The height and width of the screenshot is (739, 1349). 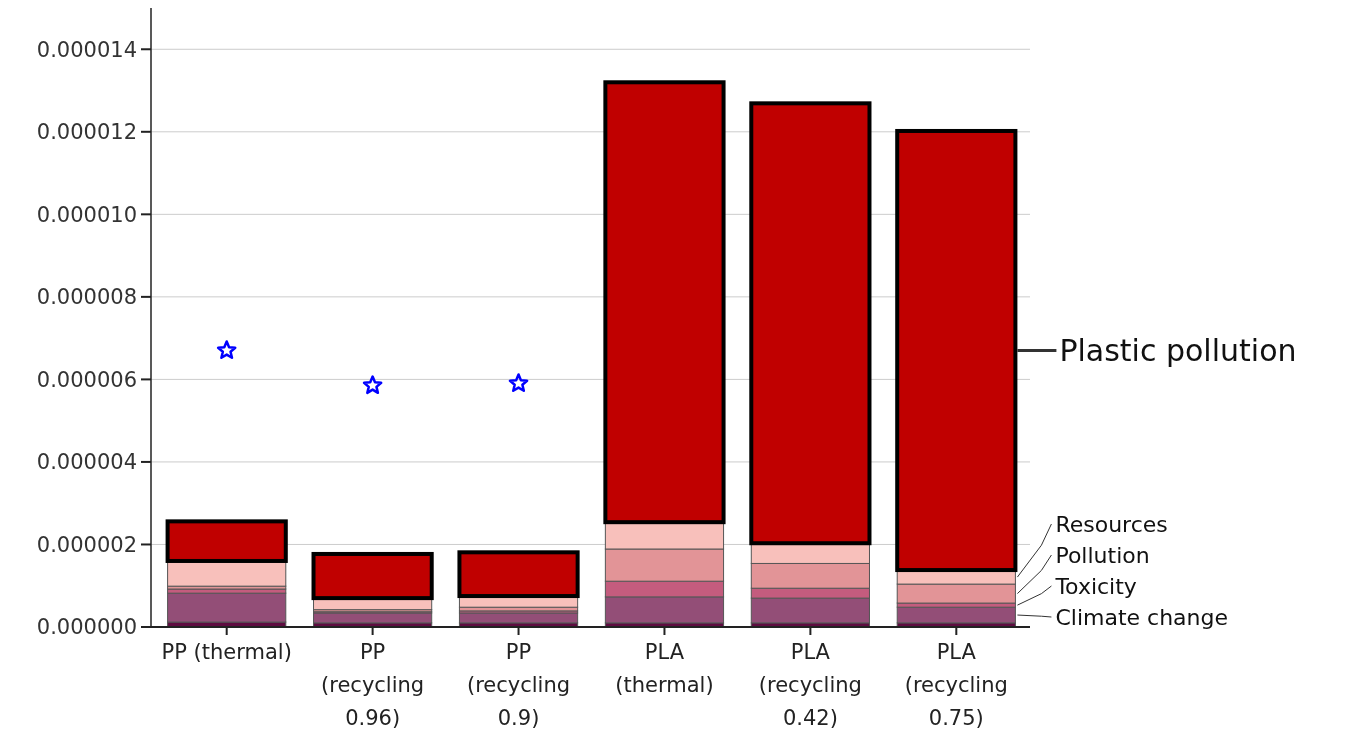 I want to click on x-tick-label: PP (recycling 0.9), so click(x=518, y=685).